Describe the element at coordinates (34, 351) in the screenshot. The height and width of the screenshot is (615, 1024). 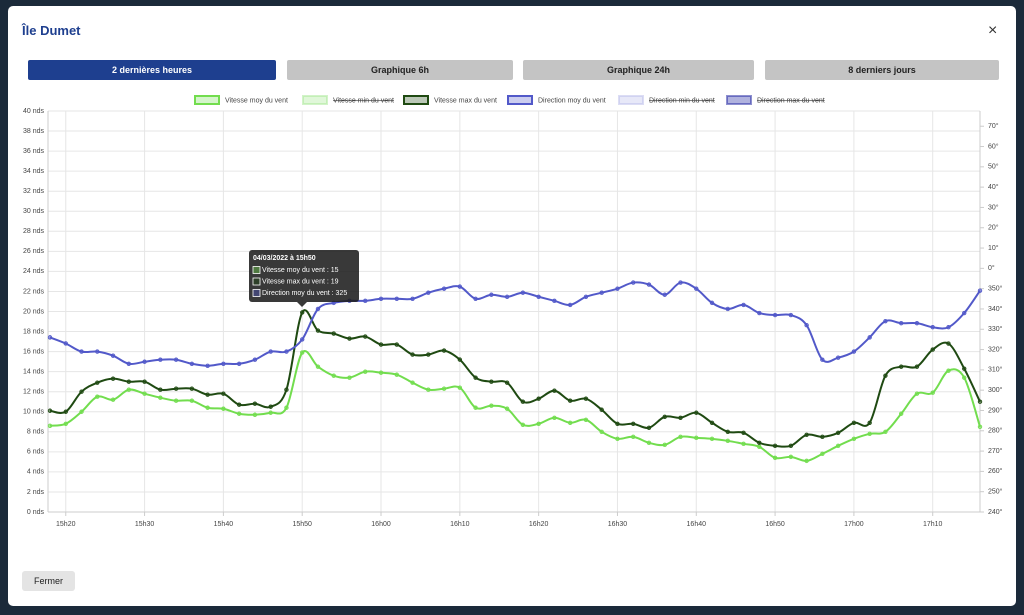
I see `y-tick-label: 16 nds` at that location.